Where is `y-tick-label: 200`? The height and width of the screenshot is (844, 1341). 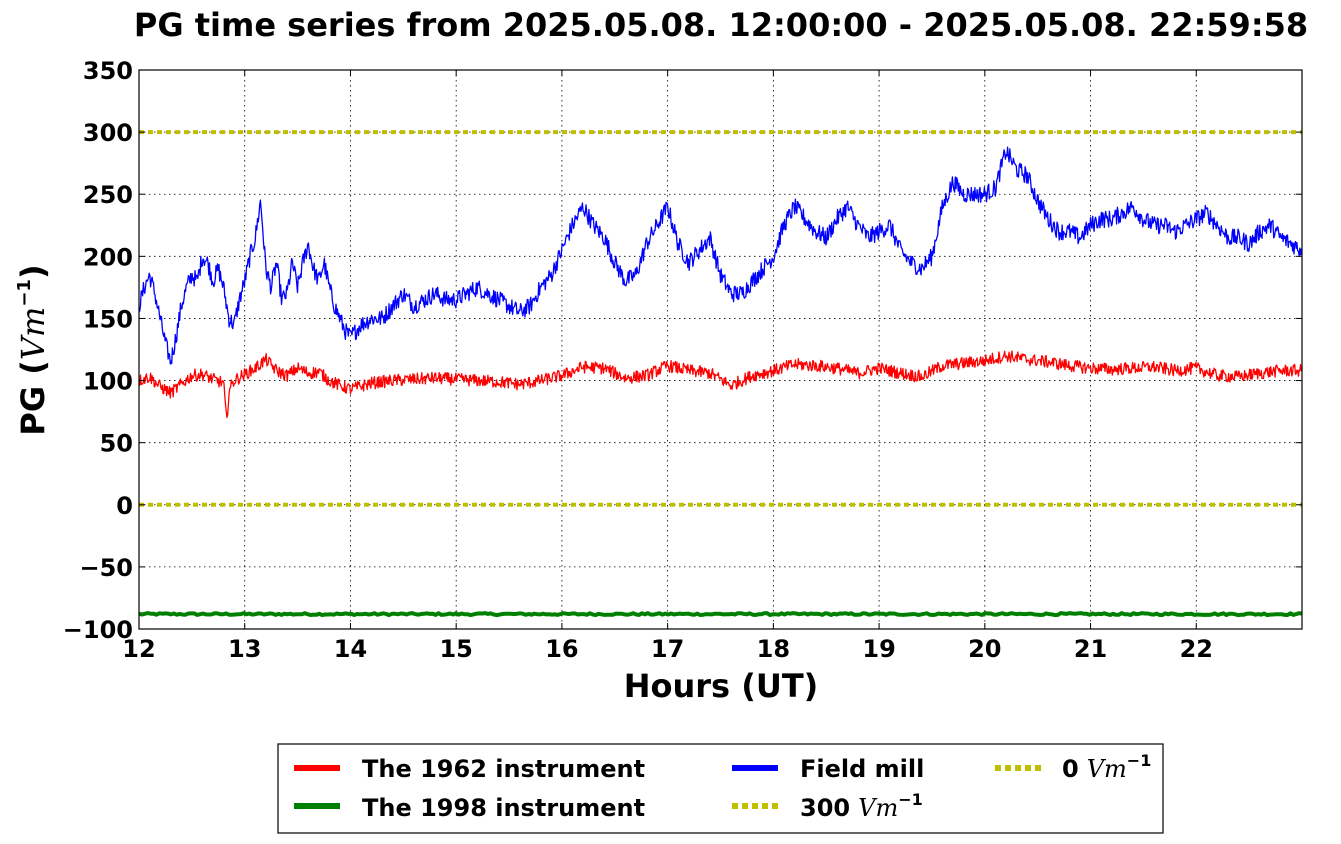 y-tick-label: 200 is located at coordinates (108, 257).